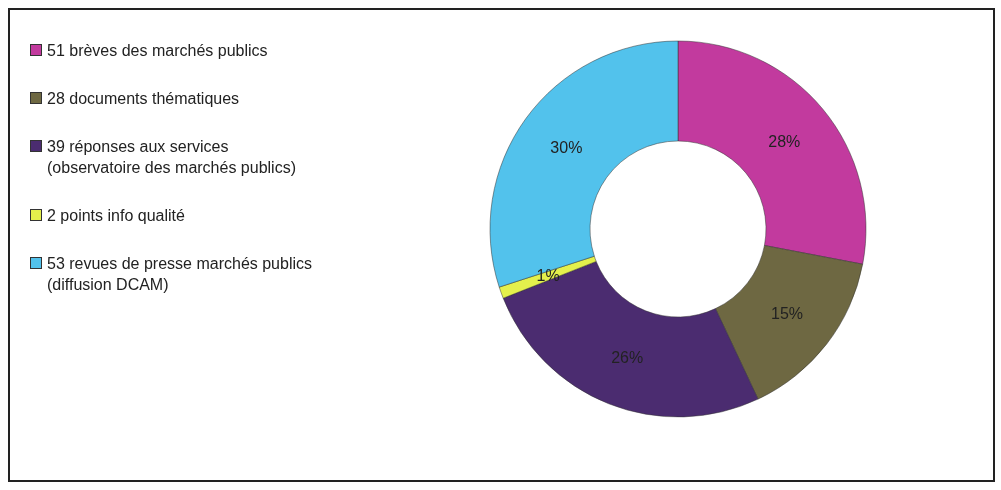 The width and height of the screenshot is (1001, 490). Describe the element at coordinates (171, 157) in the screenshot. I see `legend-label: 39 réponses aux services (observatoire des marchés publics)` at that location.